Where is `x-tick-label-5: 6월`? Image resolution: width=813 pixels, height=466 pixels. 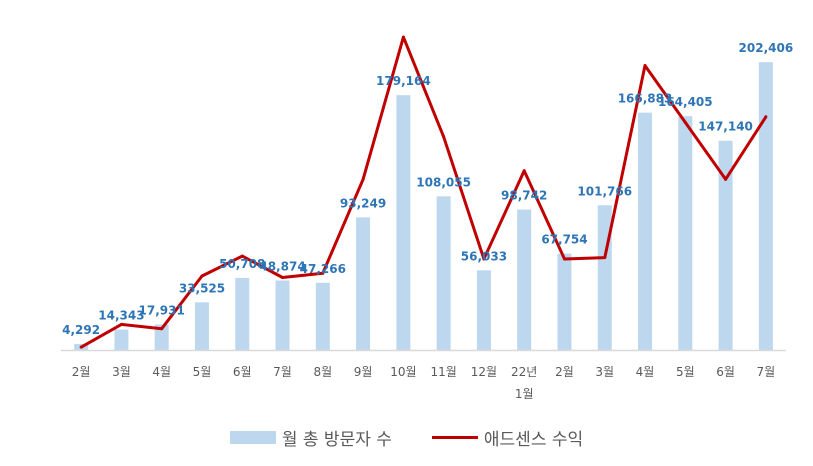 x-tick-label-5: 6월 is located at coordinates (242, 372).